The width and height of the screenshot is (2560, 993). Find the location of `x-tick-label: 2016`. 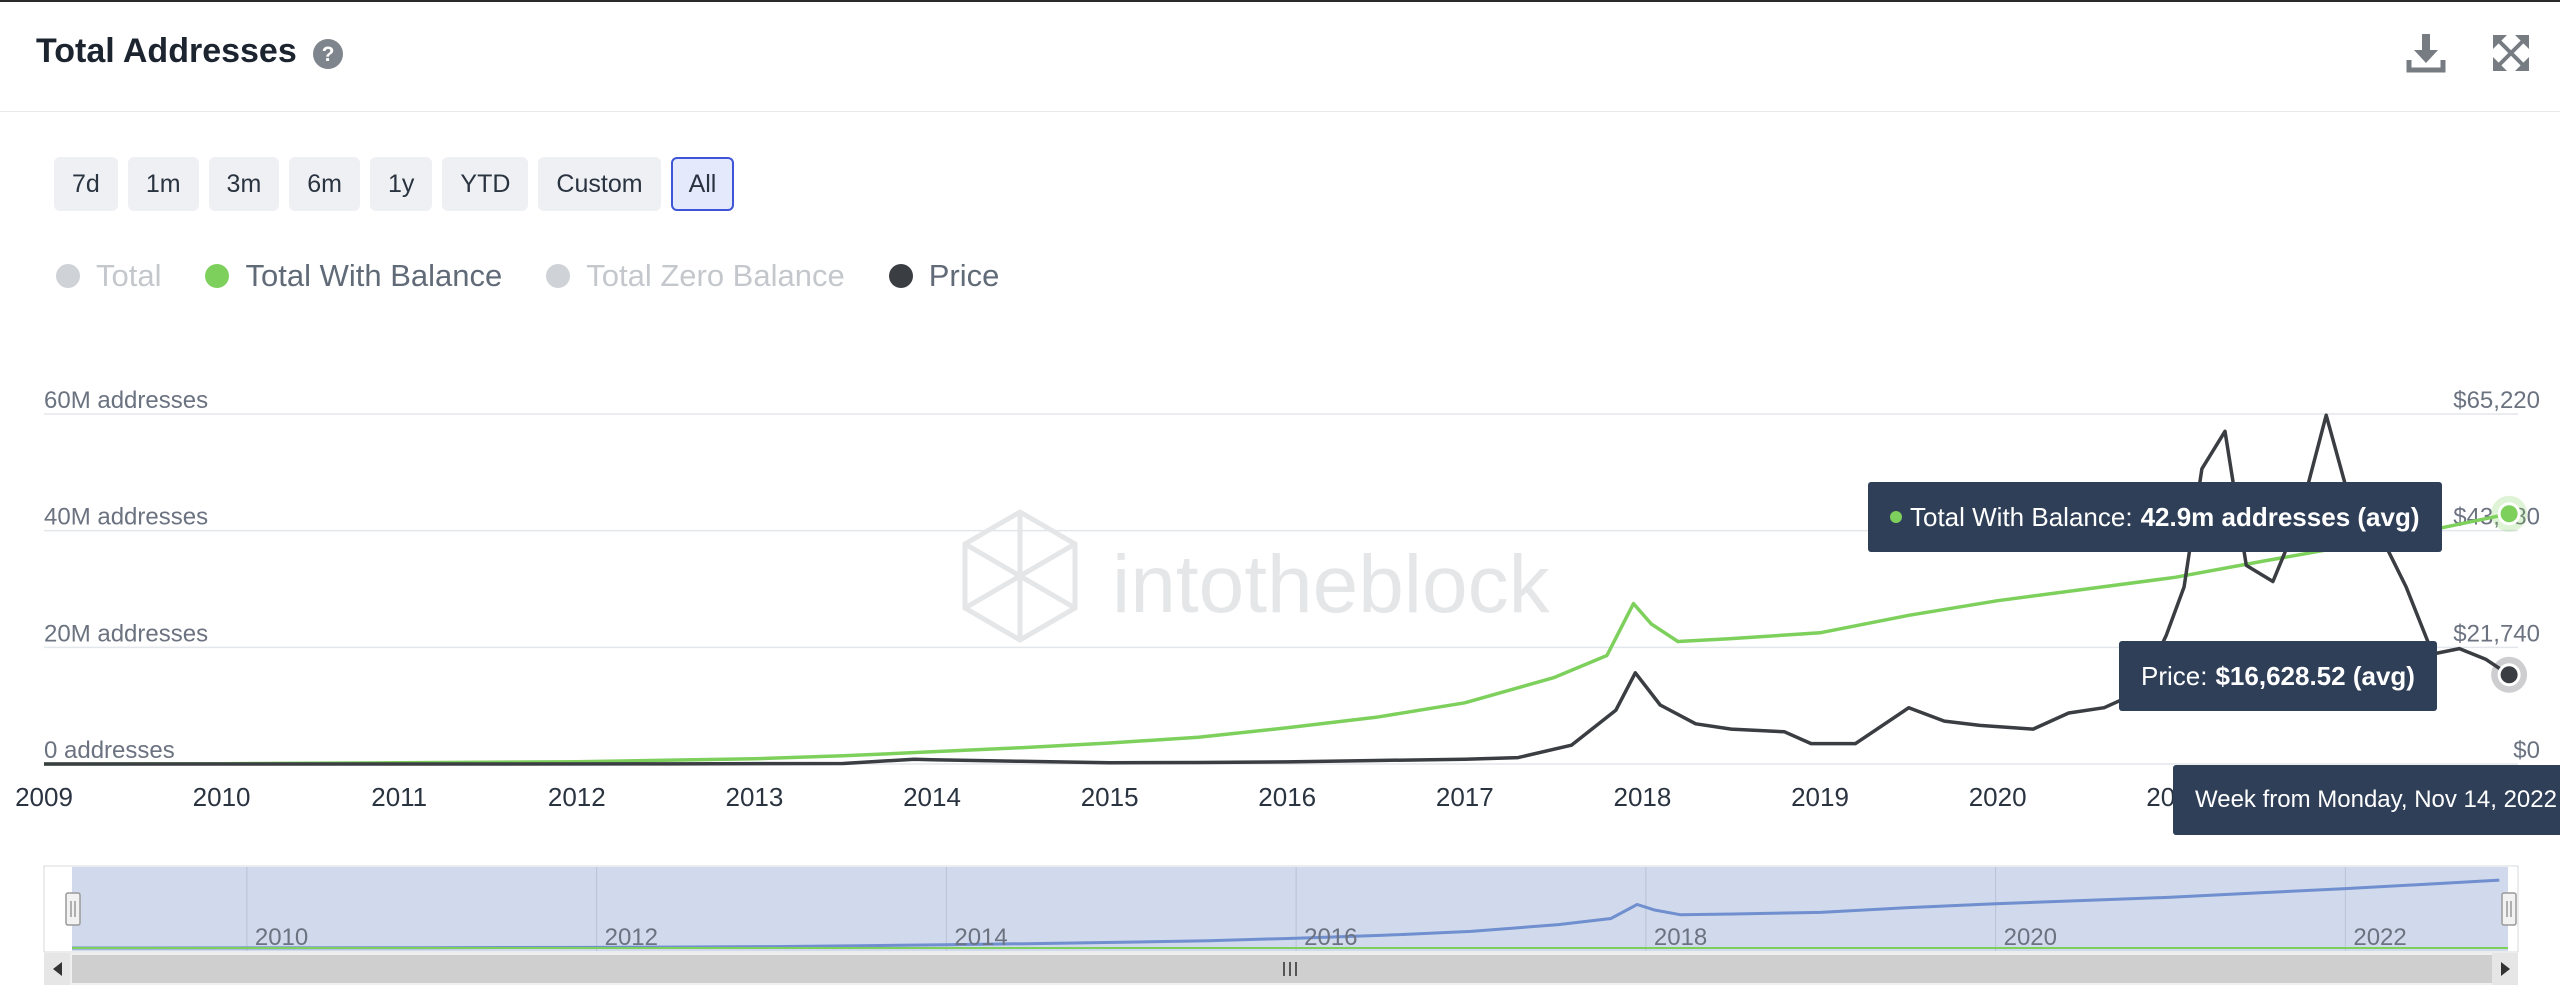

x-tick-label: 2016 is located at coordinates (1287, 797).